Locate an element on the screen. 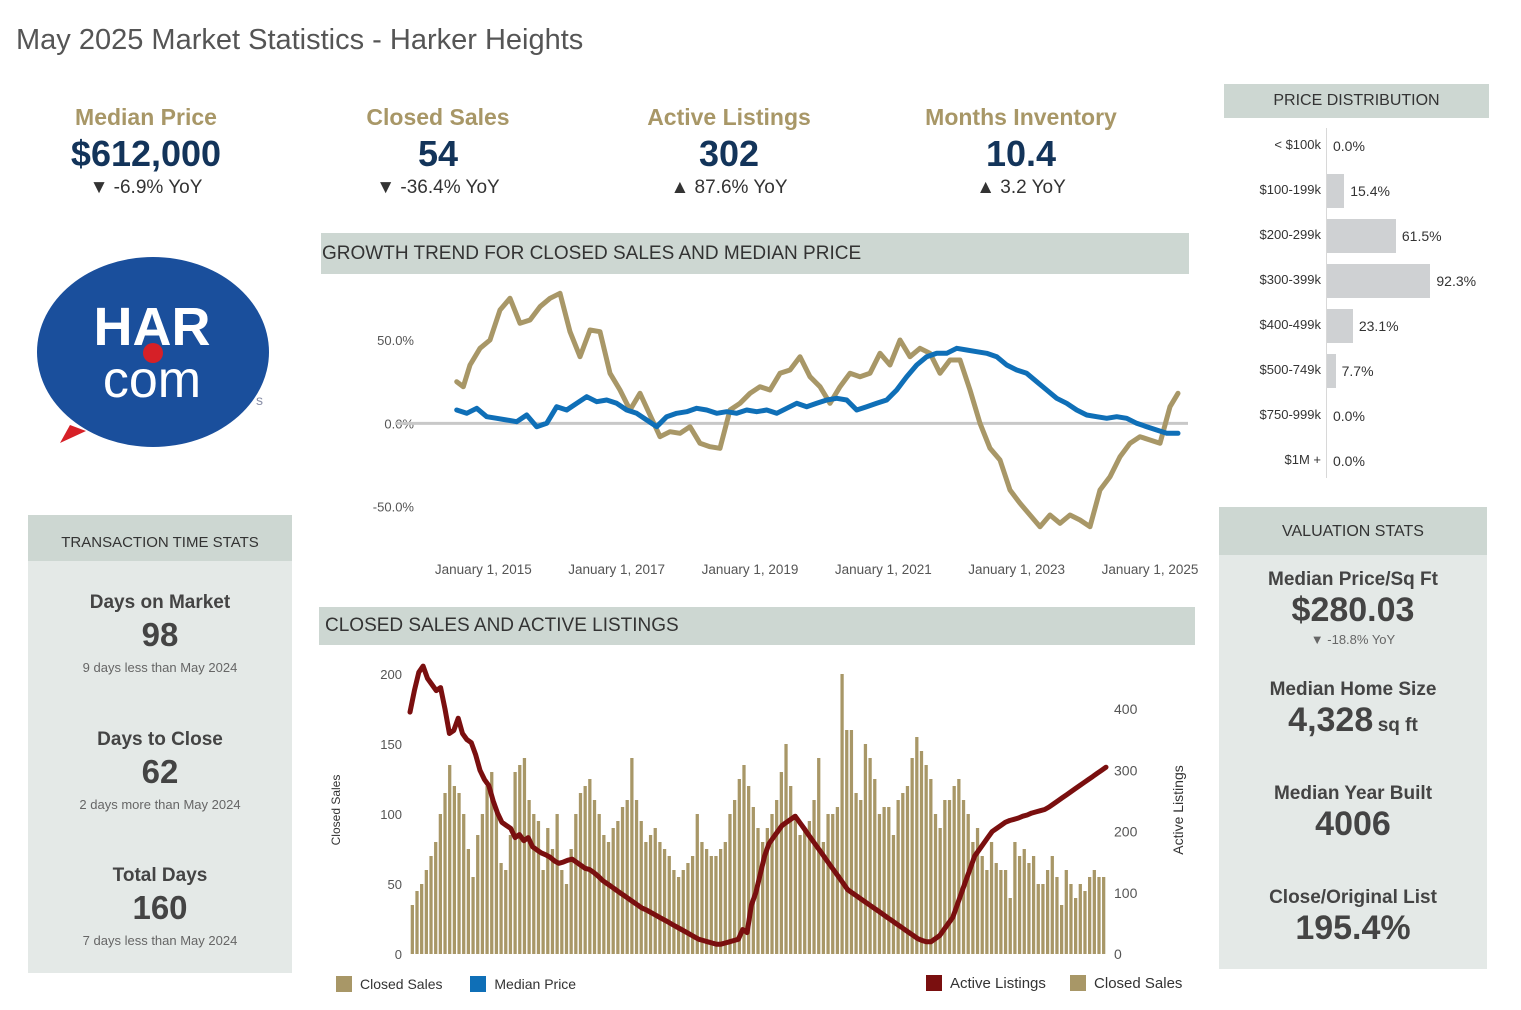 Image resolution: width=1521 pixels, height=1010 pixels. kpi-value: 302 is located at coordinates (729, 153).